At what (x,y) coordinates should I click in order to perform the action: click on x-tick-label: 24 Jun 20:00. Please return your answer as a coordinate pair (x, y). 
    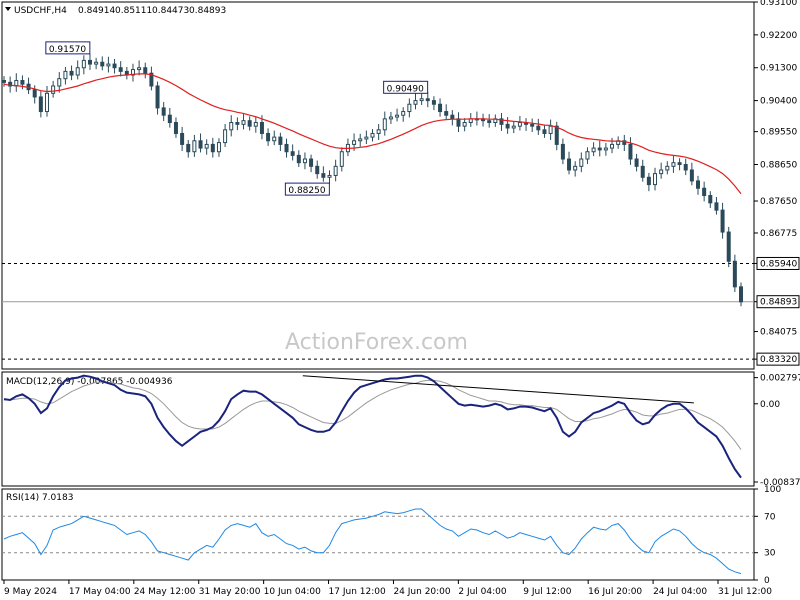
    Looking at the image, I should click on (421, 592).